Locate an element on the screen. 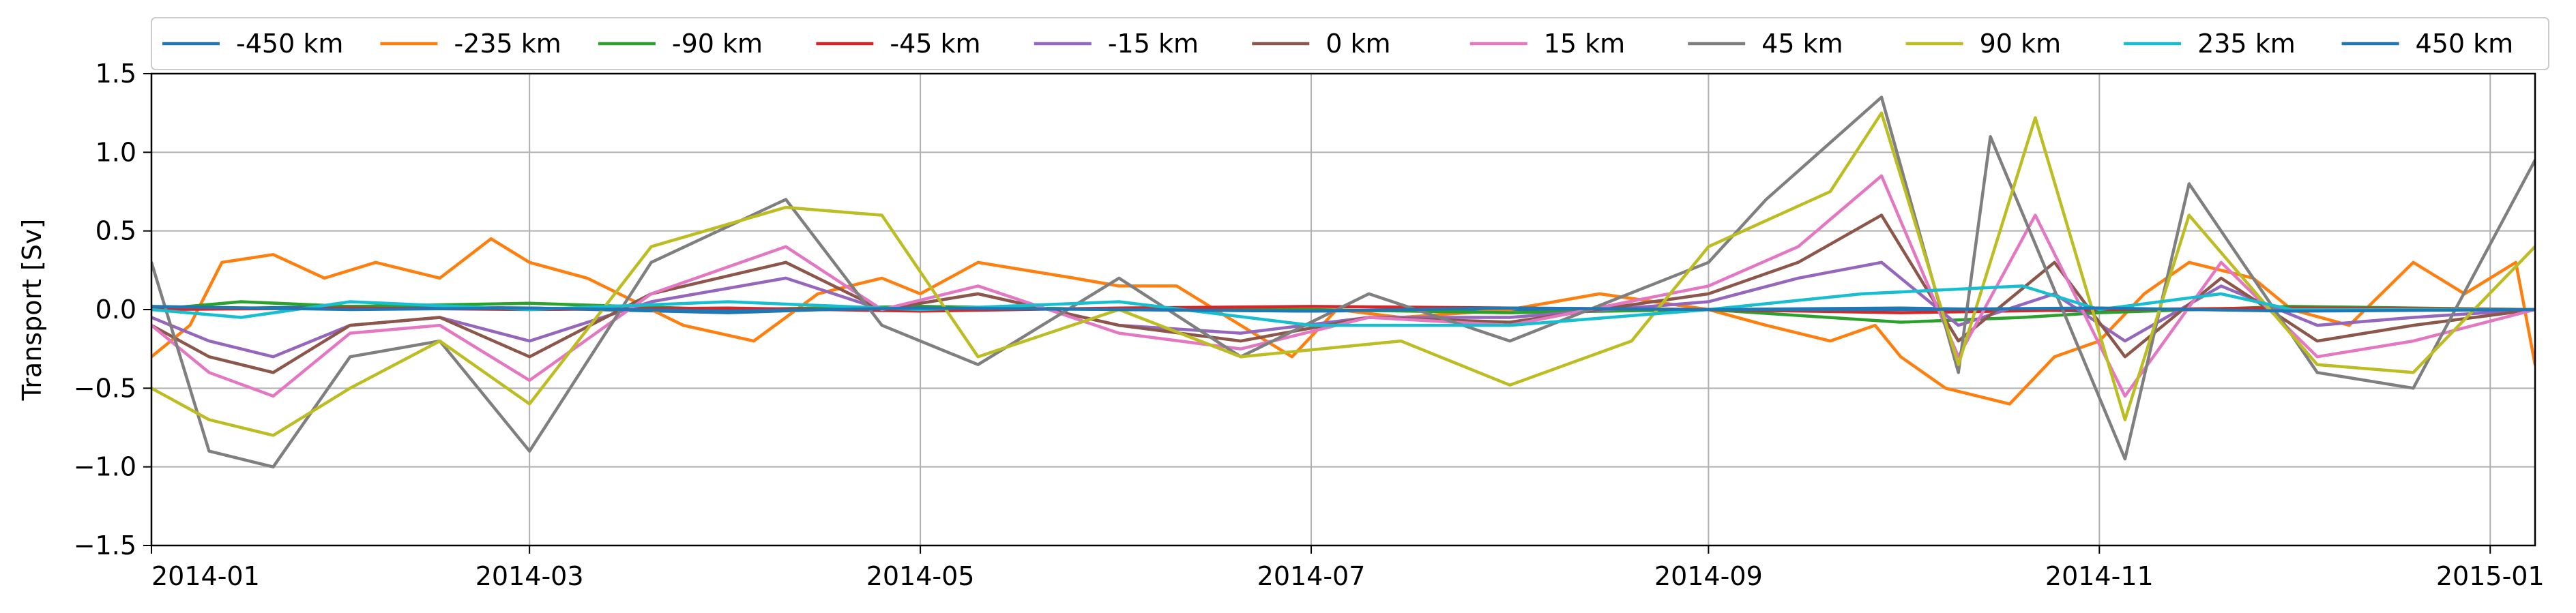  y-tick-label: −1.5 is located at coordinates (105, 545).